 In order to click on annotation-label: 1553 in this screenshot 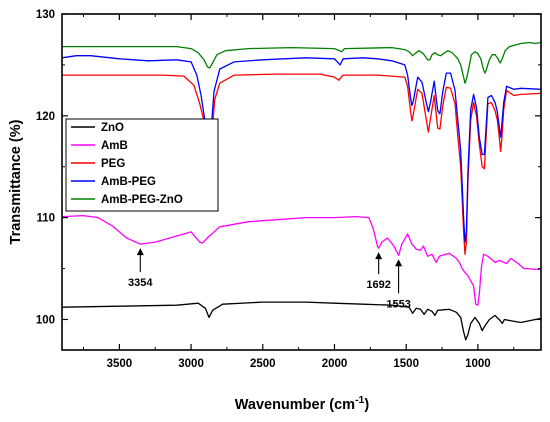, I will do `click(398, 304)`.